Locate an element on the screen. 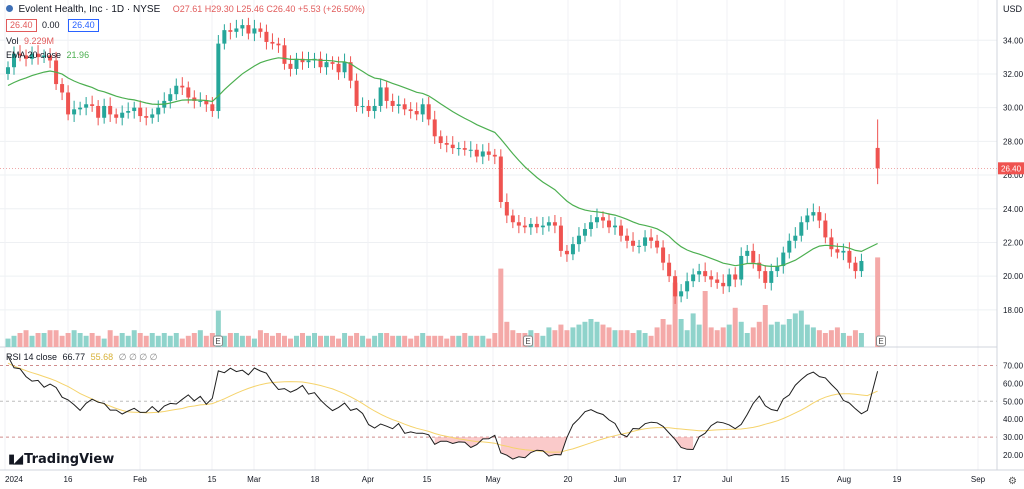  price-tick-label: 32.00 is located at coordinates (1013, 74).